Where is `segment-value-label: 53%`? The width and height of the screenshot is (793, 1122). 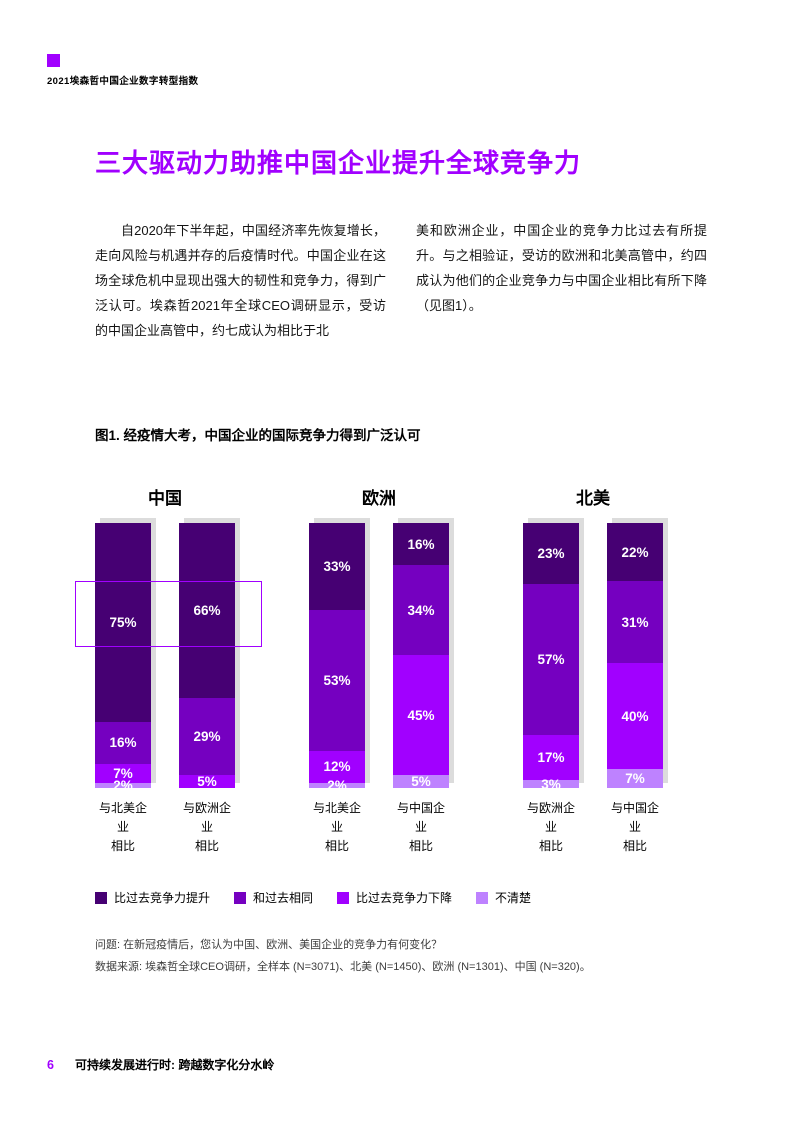 segment-value-label: 53% is located at coordinates (337, 681).